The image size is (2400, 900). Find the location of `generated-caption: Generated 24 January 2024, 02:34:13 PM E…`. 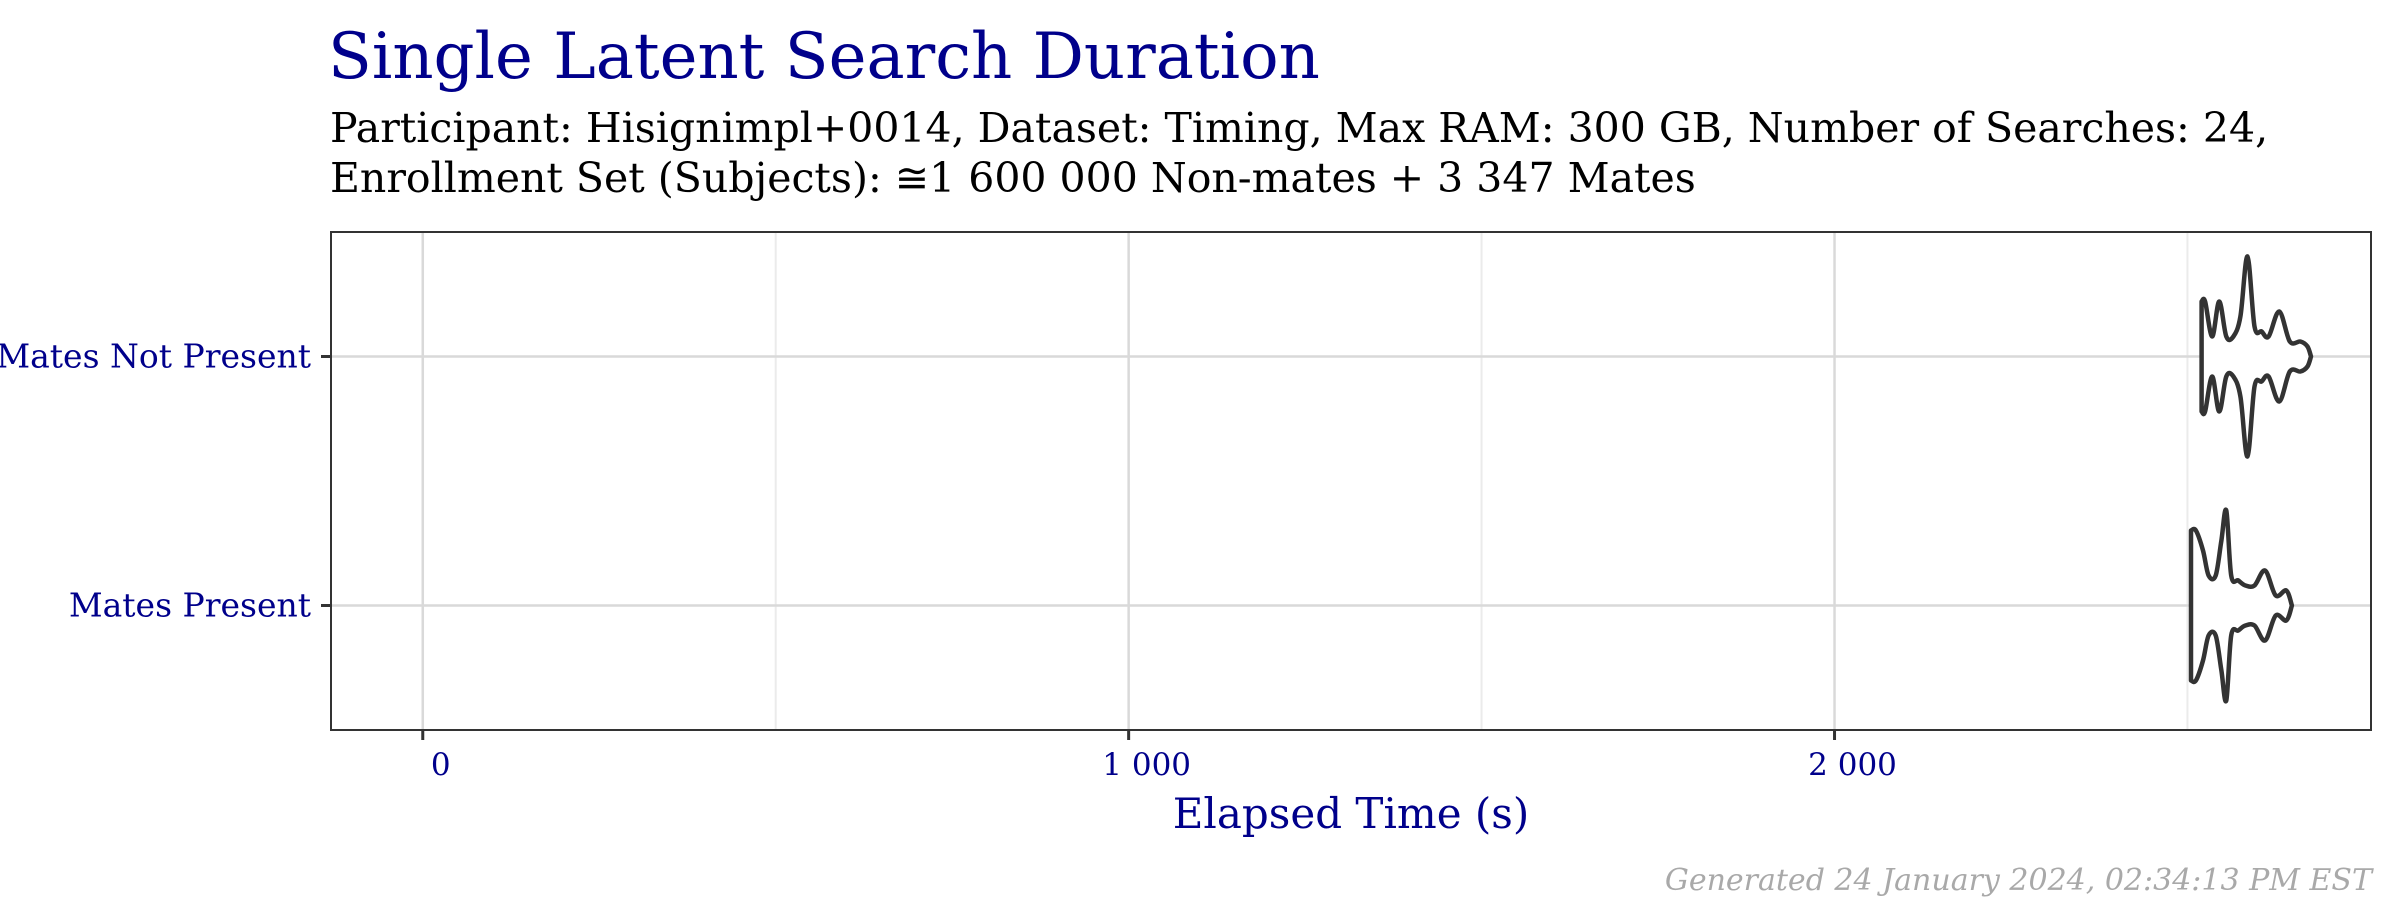

generated-caption: Generated 24 January 2024, 02:34:13 PM E… is located at coordinates (2019, 880).